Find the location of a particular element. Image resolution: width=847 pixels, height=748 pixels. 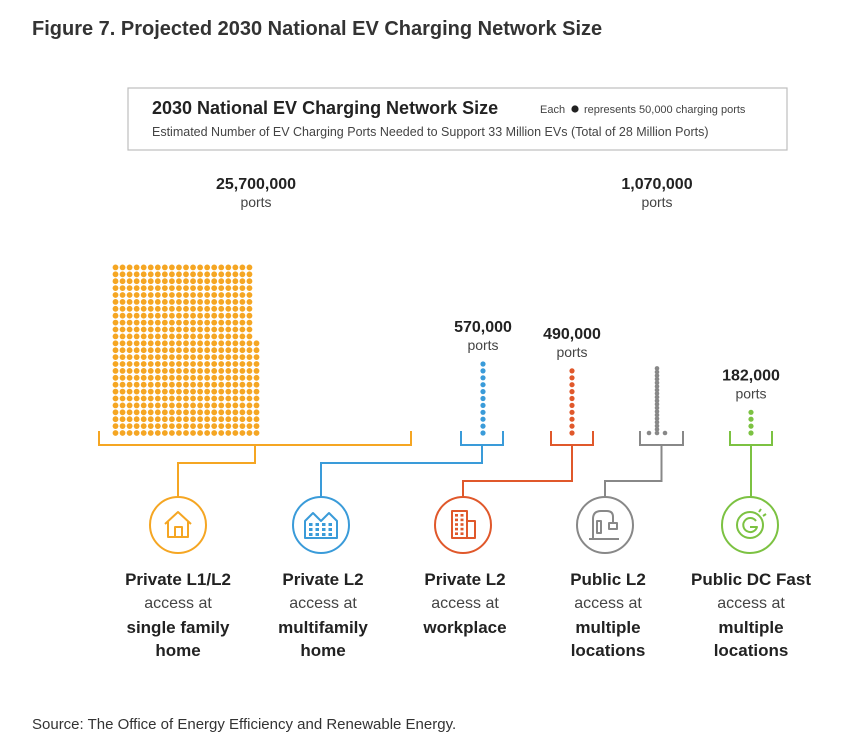

fast-charge-icon is located at coordinates (750, 525).